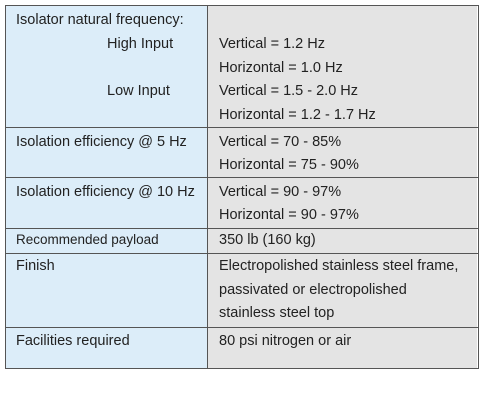 The width and height of the screenshot is (482, 402). Describe the element at coordinates (277, 313) in the screenshot. I see `value-line: stainless steel top` at that location.